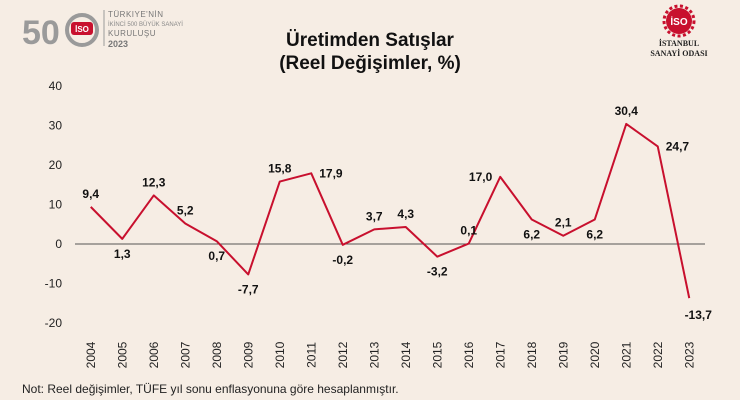 Image resolution: width=740 pixels, height=400 pixels. I want to click on y-tick-label: 40, so click(56, 86).